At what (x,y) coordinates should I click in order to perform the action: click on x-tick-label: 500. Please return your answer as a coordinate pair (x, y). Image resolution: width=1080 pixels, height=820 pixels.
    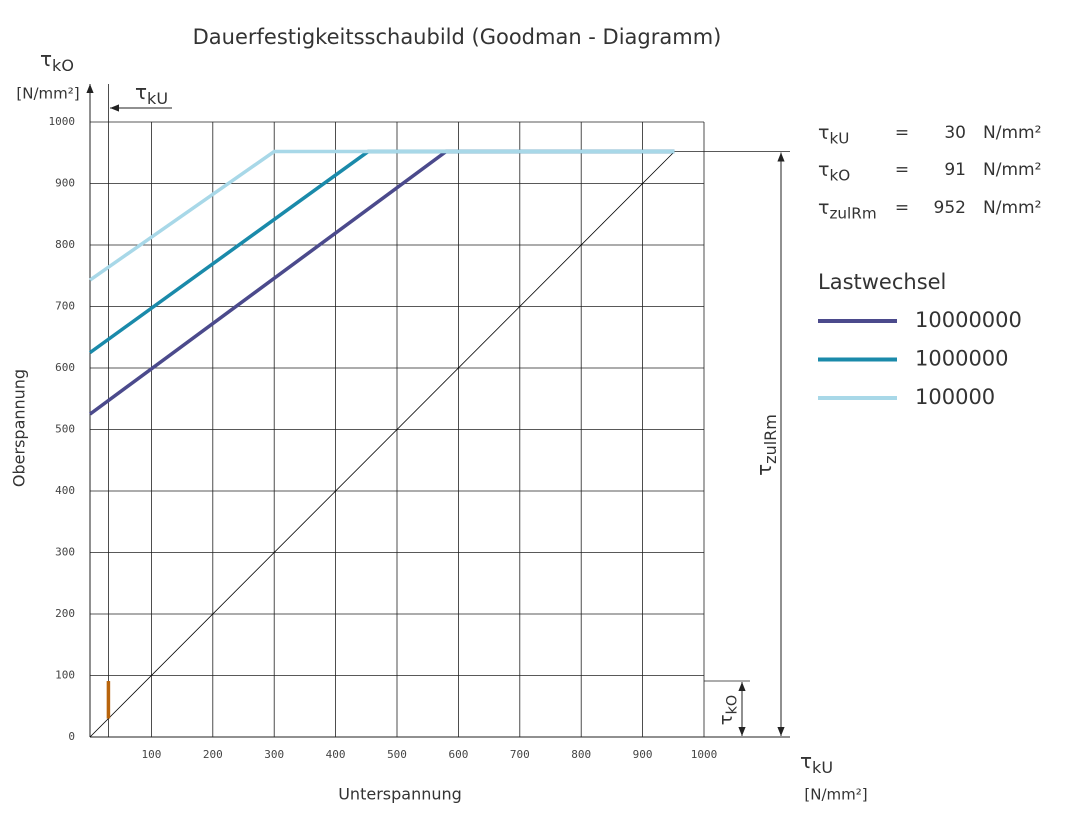
    Looking at the image, I should click on (397, 754).